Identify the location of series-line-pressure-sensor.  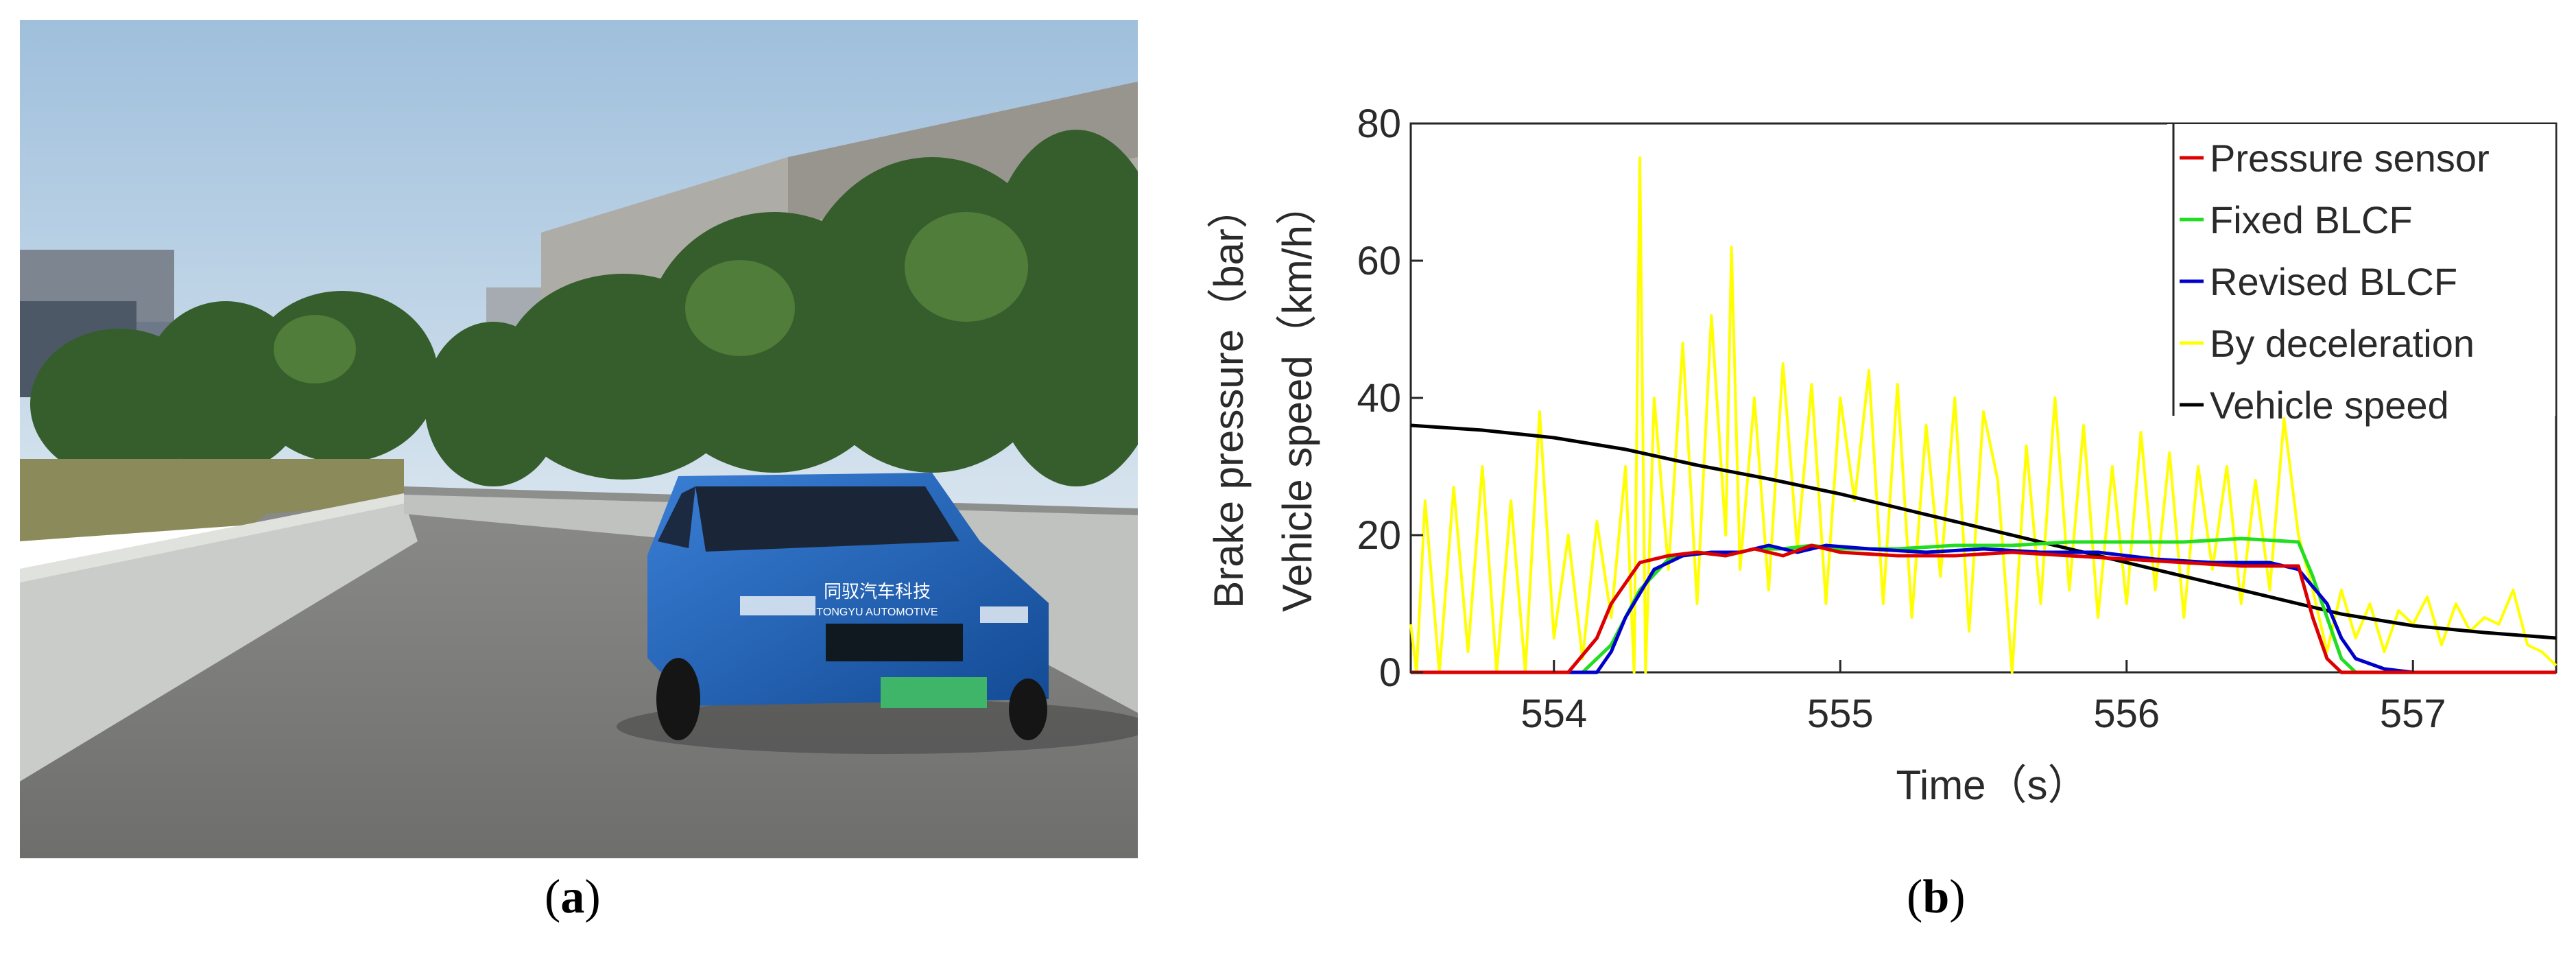
(1983, 608).